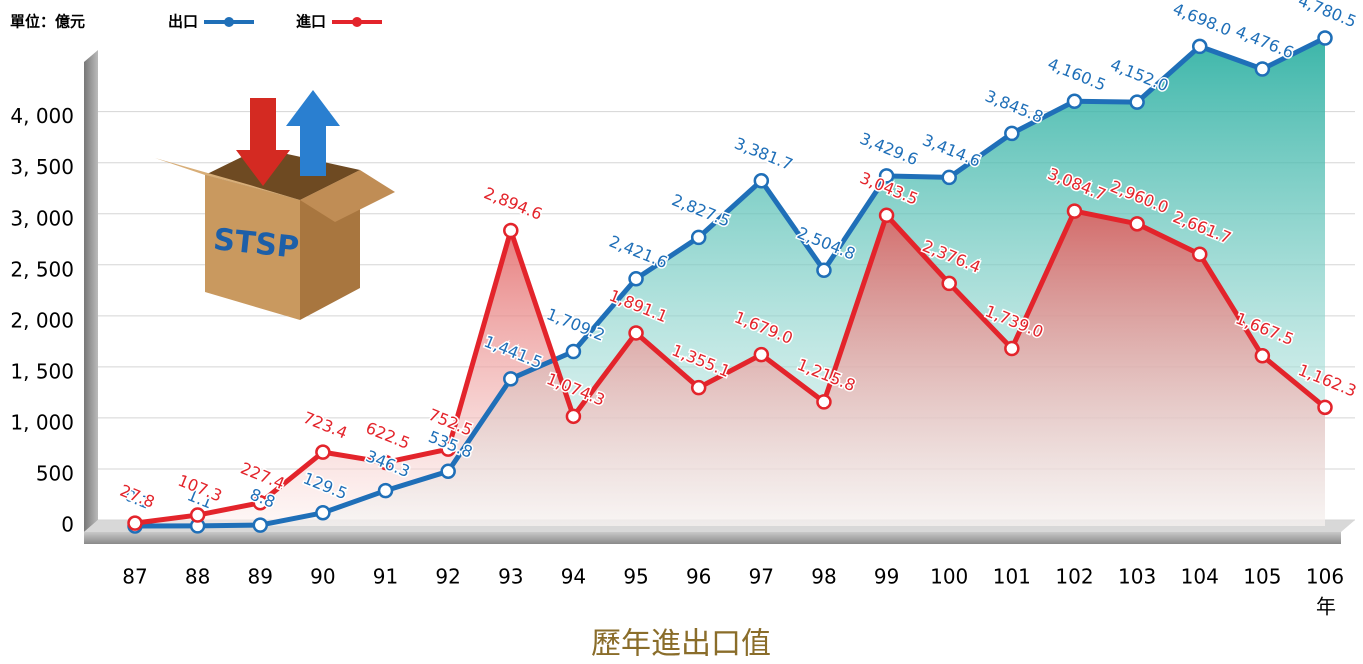 This screenshot has height=664, width=1363. Describe the element at coordinates (510, 577) in the screenshot. I see `x-tick-label: 93` at that location.